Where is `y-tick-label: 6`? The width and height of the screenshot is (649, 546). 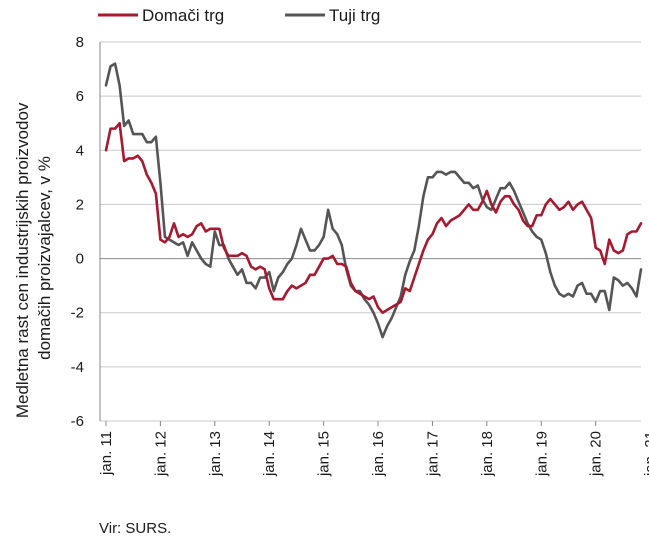
y-tick-label: 6 is located at coordinates (80, 96).